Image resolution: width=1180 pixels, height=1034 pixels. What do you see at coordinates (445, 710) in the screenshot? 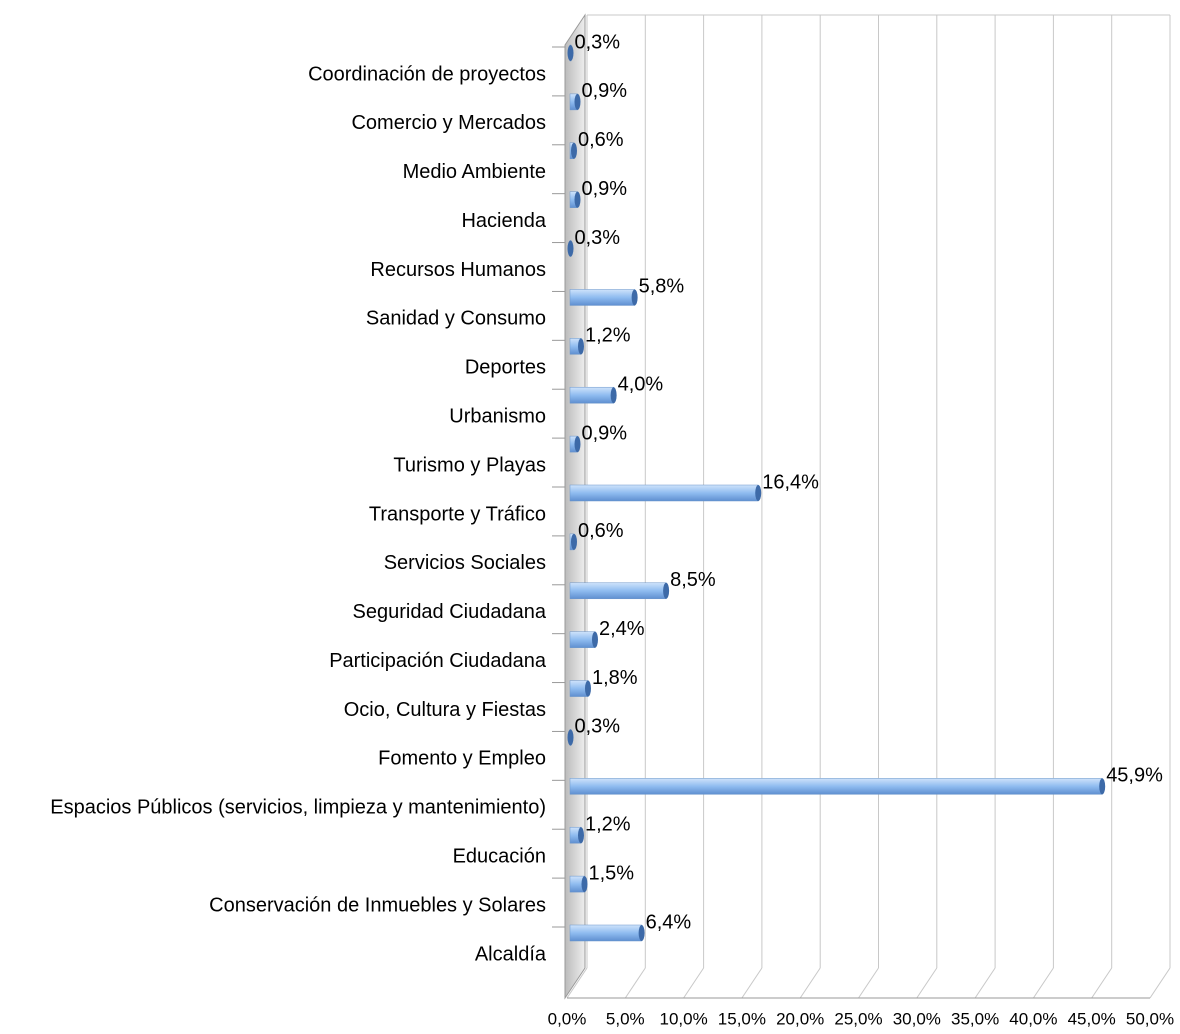
I see `y-tick-label: Ocio, Cultura y Fiestas` at bounding box center [445, 710].